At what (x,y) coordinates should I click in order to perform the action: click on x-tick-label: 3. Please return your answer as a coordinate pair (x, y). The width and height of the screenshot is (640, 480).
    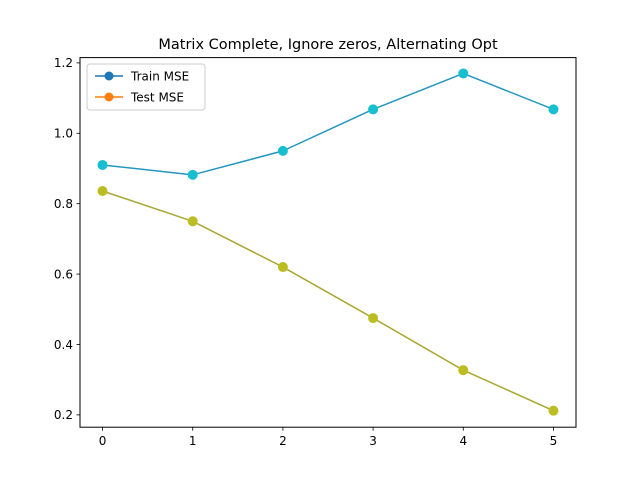
    Looking at the image, I should click on (373, 441).